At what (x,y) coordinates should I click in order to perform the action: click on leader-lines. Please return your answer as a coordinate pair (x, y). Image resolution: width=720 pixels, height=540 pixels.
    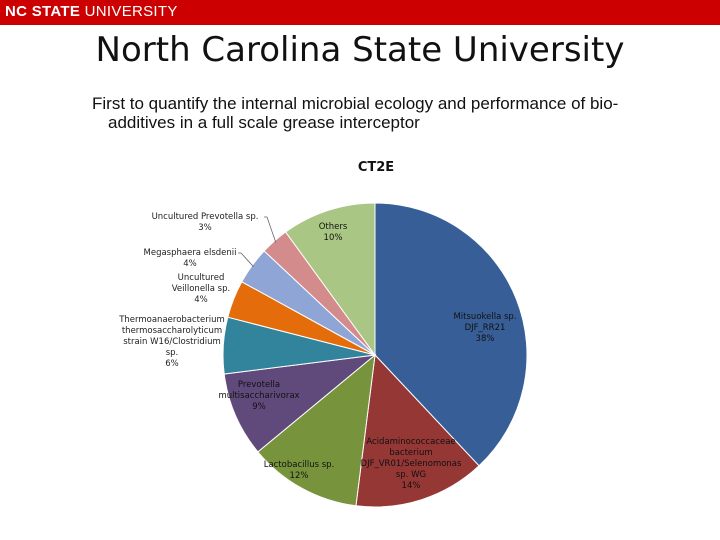
    Looking at the image, I should click on (257, 242).